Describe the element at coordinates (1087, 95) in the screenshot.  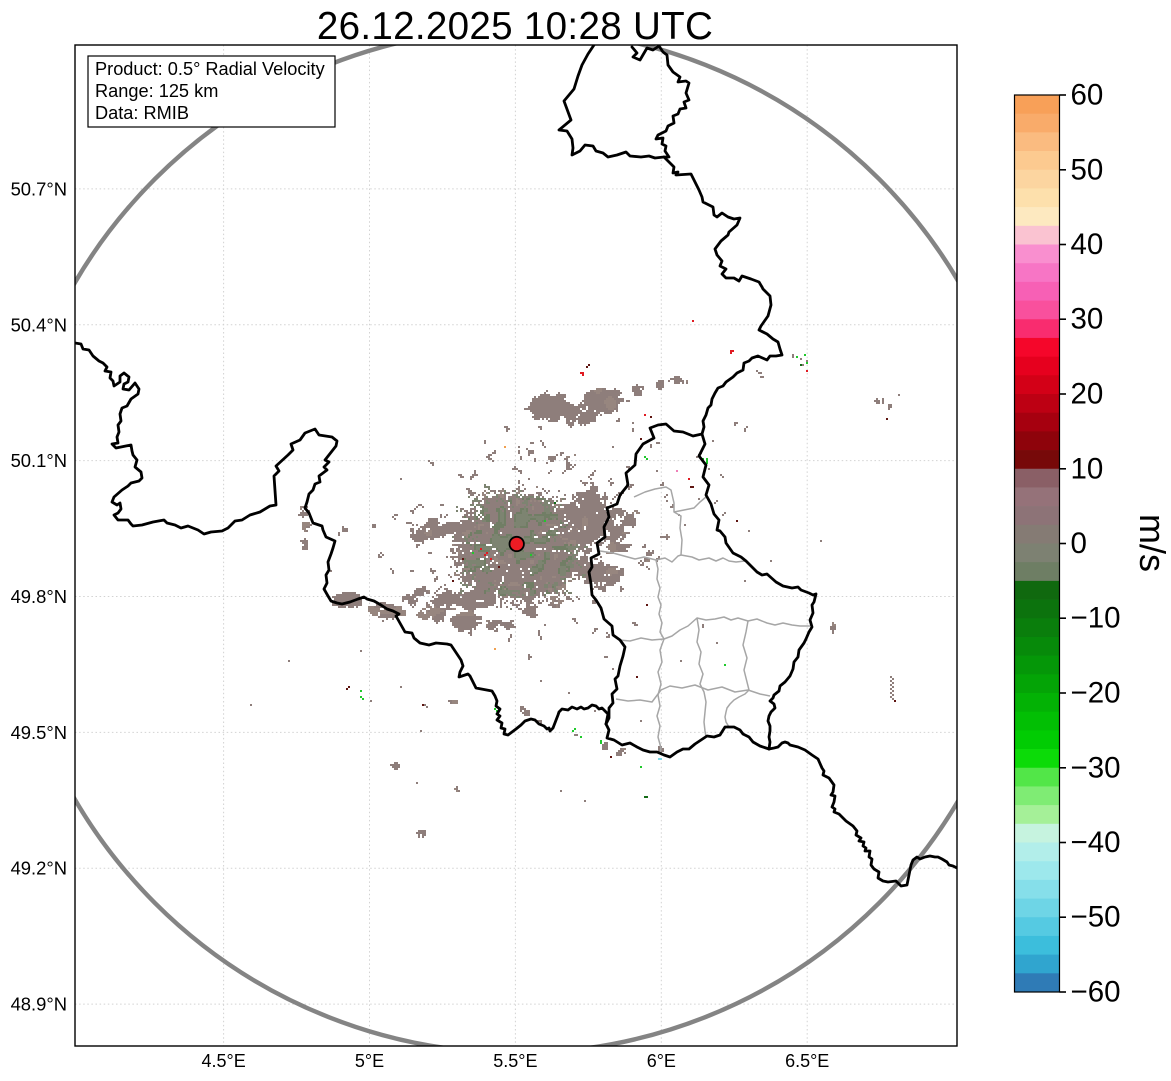
I see `svg-text: 60` at that location.